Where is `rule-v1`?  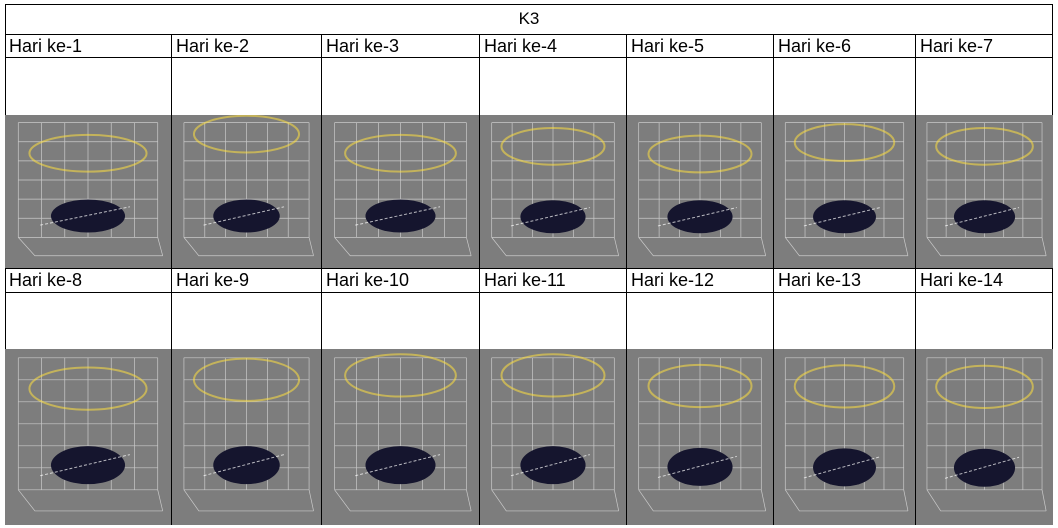 rule-v1 is located at coordinates (171, 279).